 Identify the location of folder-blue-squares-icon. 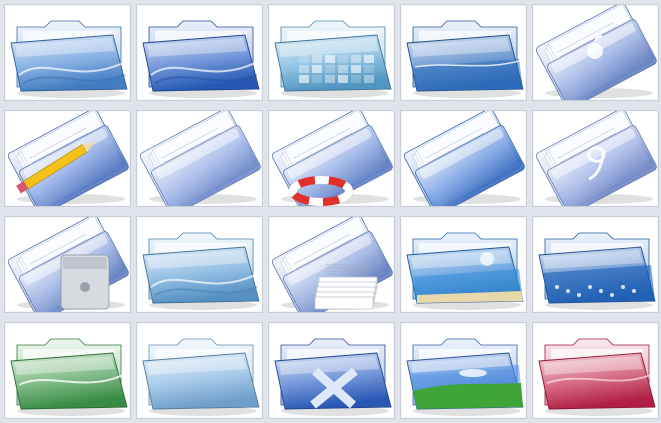
(333, 59).